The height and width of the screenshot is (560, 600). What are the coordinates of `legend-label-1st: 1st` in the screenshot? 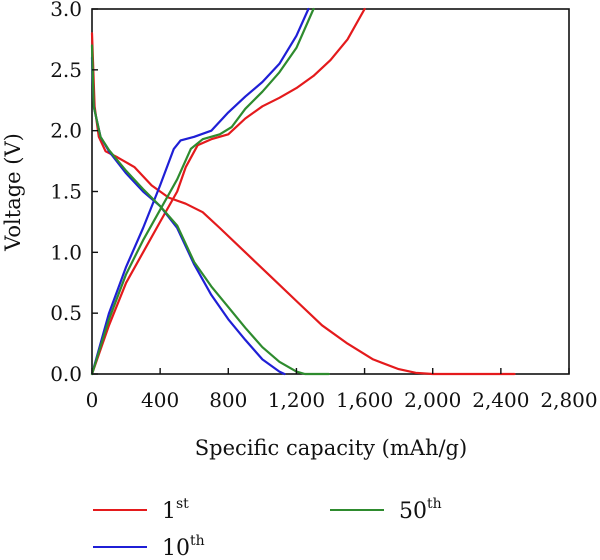 It's located at (175, 510).